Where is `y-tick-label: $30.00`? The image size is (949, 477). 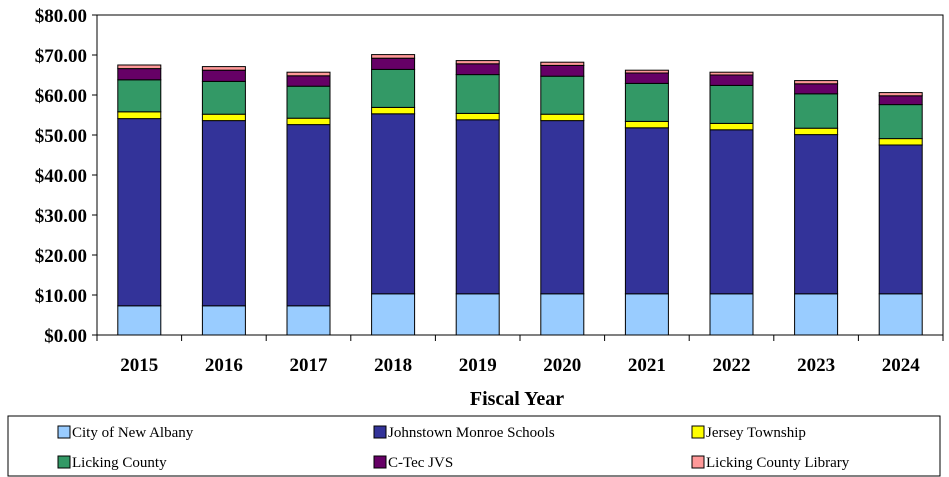 y-tick-label: $30.00 is located at coordinates (61, 216).